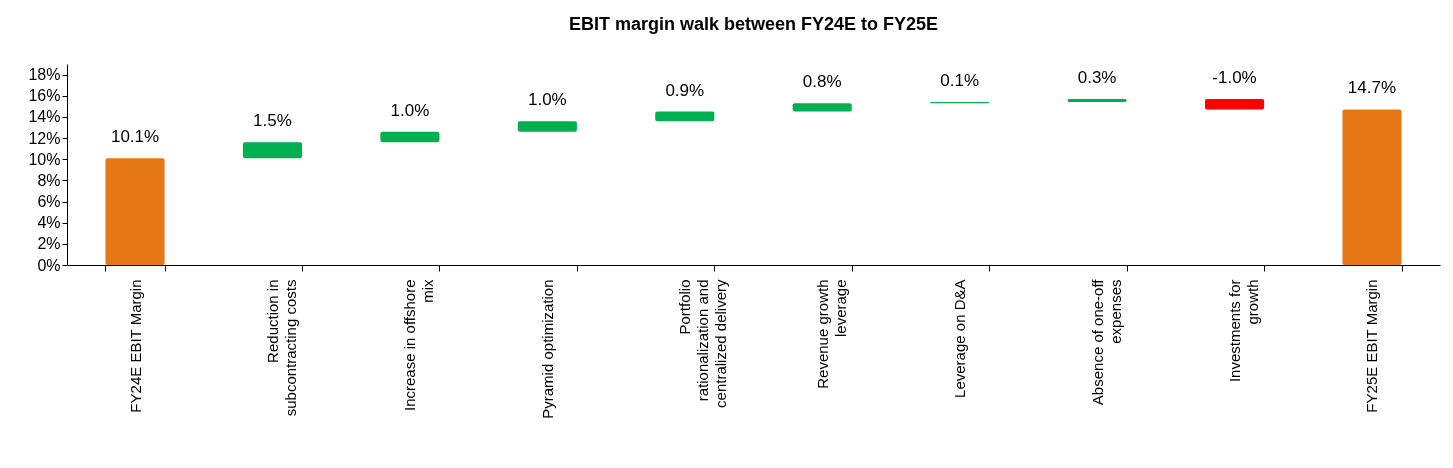 This screenshot has height=468, width=1453. What do you see at coordinates (1097, 77) in the screenshot?
I see `data-label: 0.3%` at bounding box center [1097, 77].